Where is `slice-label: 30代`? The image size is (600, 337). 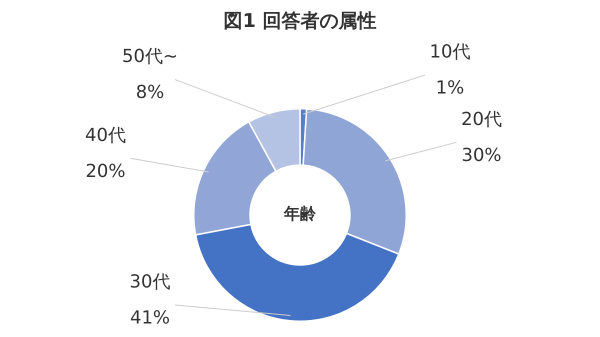
slice-label: 30代 is located at coordinates (150, 282).